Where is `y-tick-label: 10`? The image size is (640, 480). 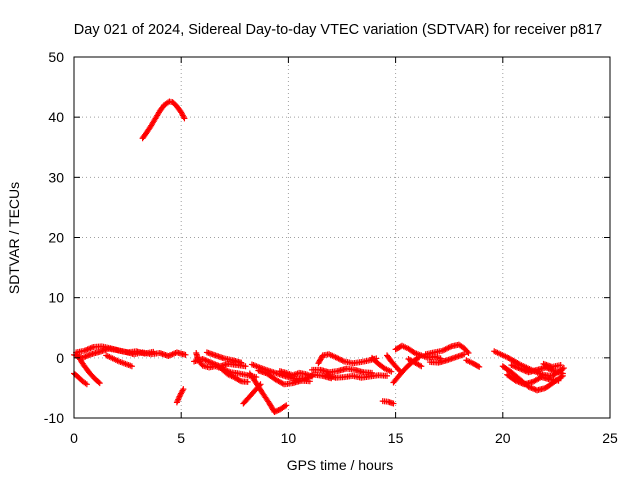 y-tick-label: 10 is located at coordinates (56, 298).